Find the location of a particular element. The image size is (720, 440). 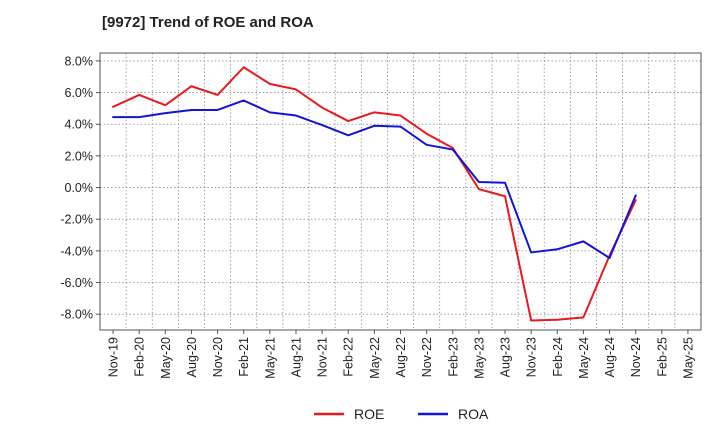

x-tick-label: May-25 is located at coordinates (688, 358).